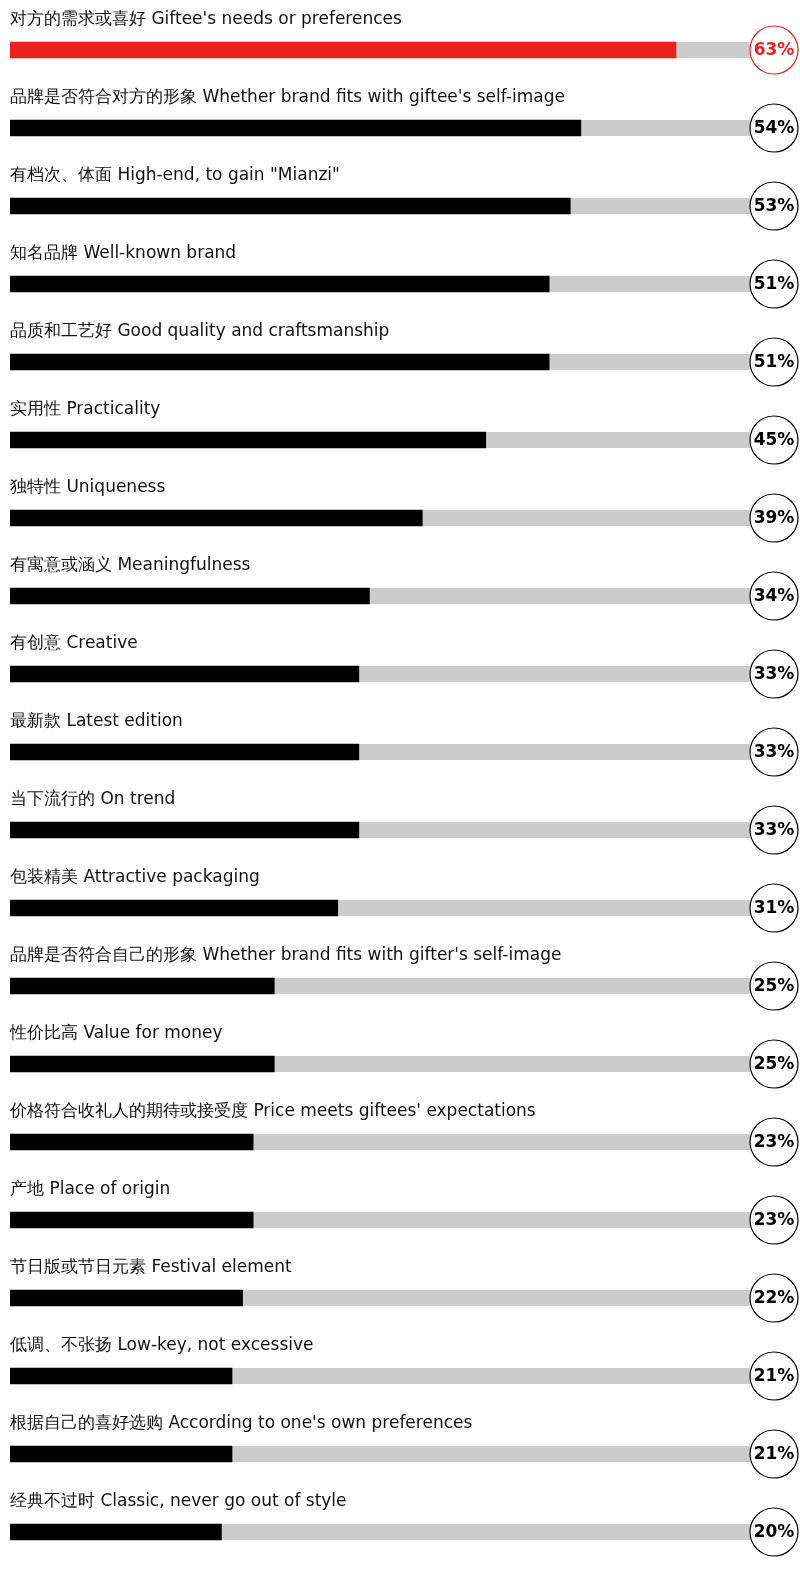  Describe the element at coordinates (200, 330) in the screenshot. I see `y-tick-label: 品质和工艺好 Good quality and craftsmanship` at that location.